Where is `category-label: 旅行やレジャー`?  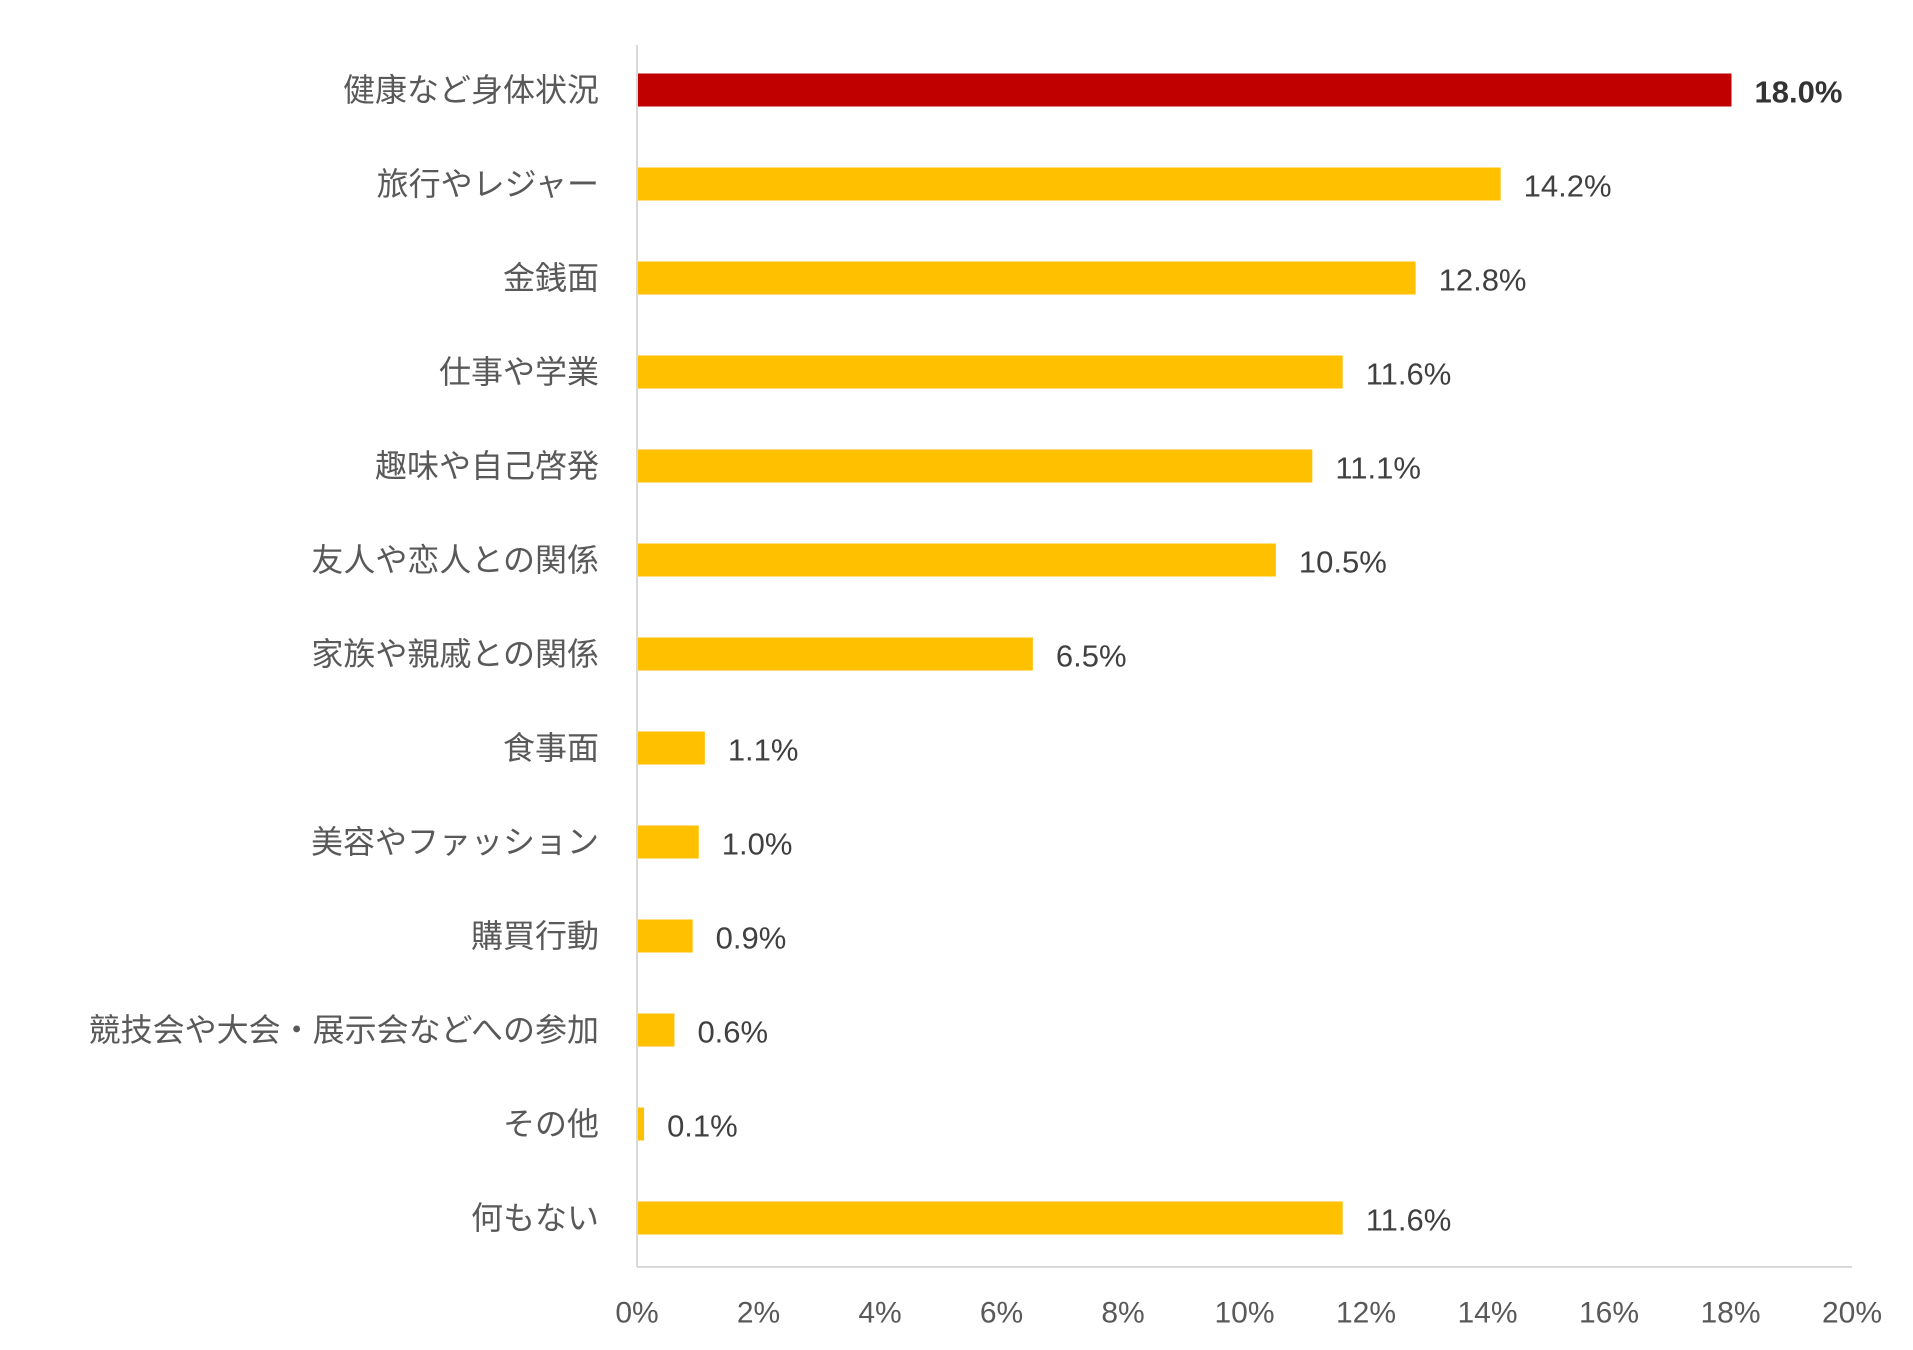
category-label: 旅行やレジャー is located at coordinates (488, 184).